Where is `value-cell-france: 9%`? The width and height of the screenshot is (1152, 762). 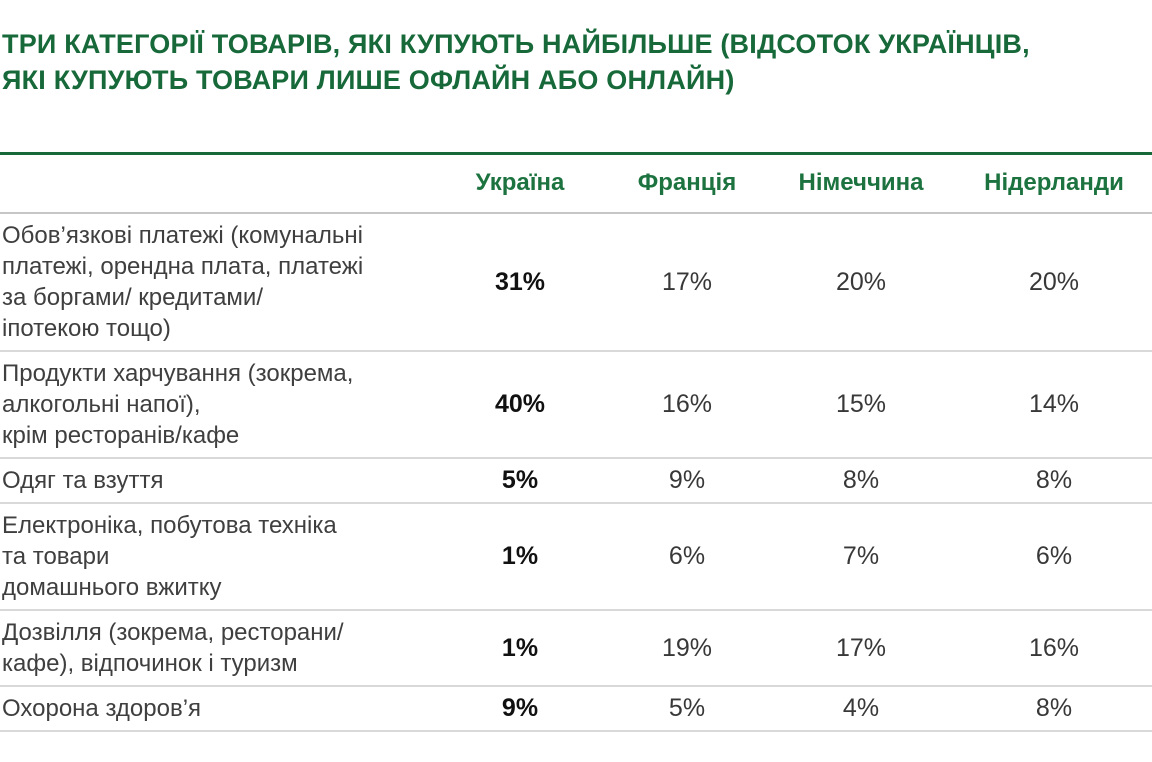 value-cell-france: 9% is located at coordinates (687, 480).